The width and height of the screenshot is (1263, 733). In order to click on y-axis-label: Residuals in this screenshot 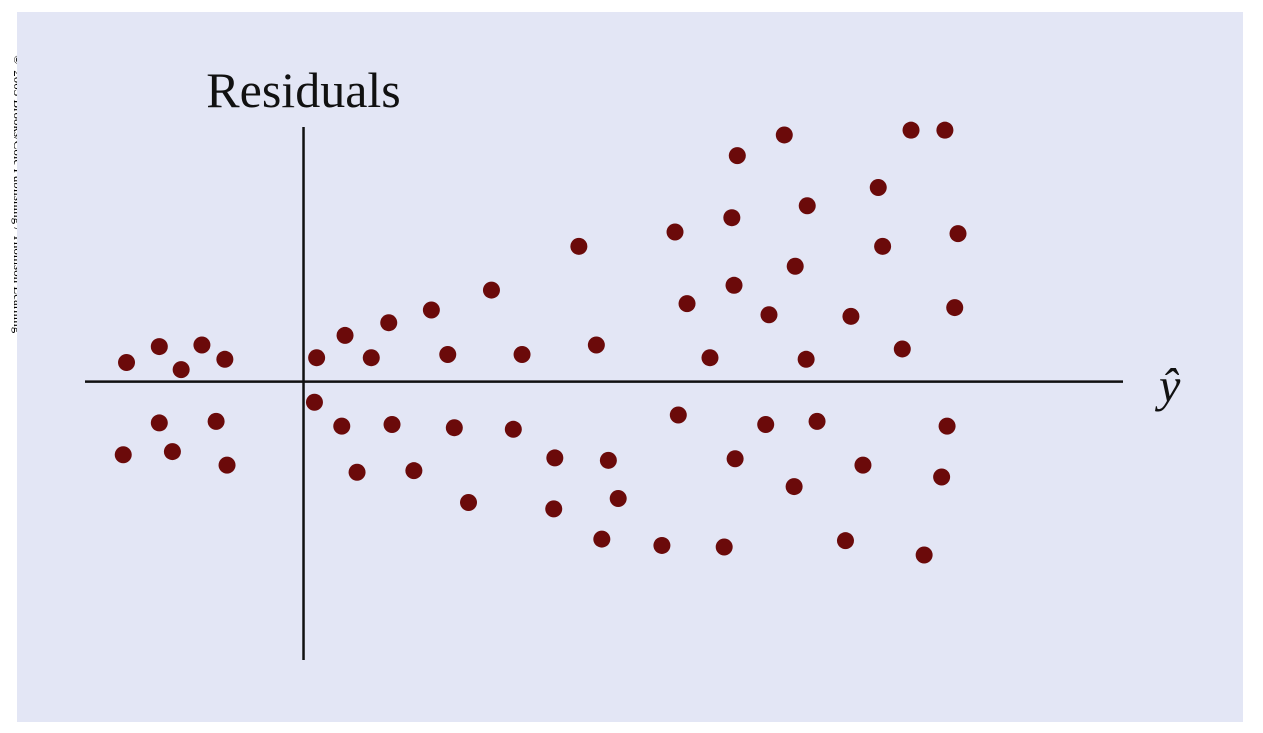, I will do `click(303, 90)`.